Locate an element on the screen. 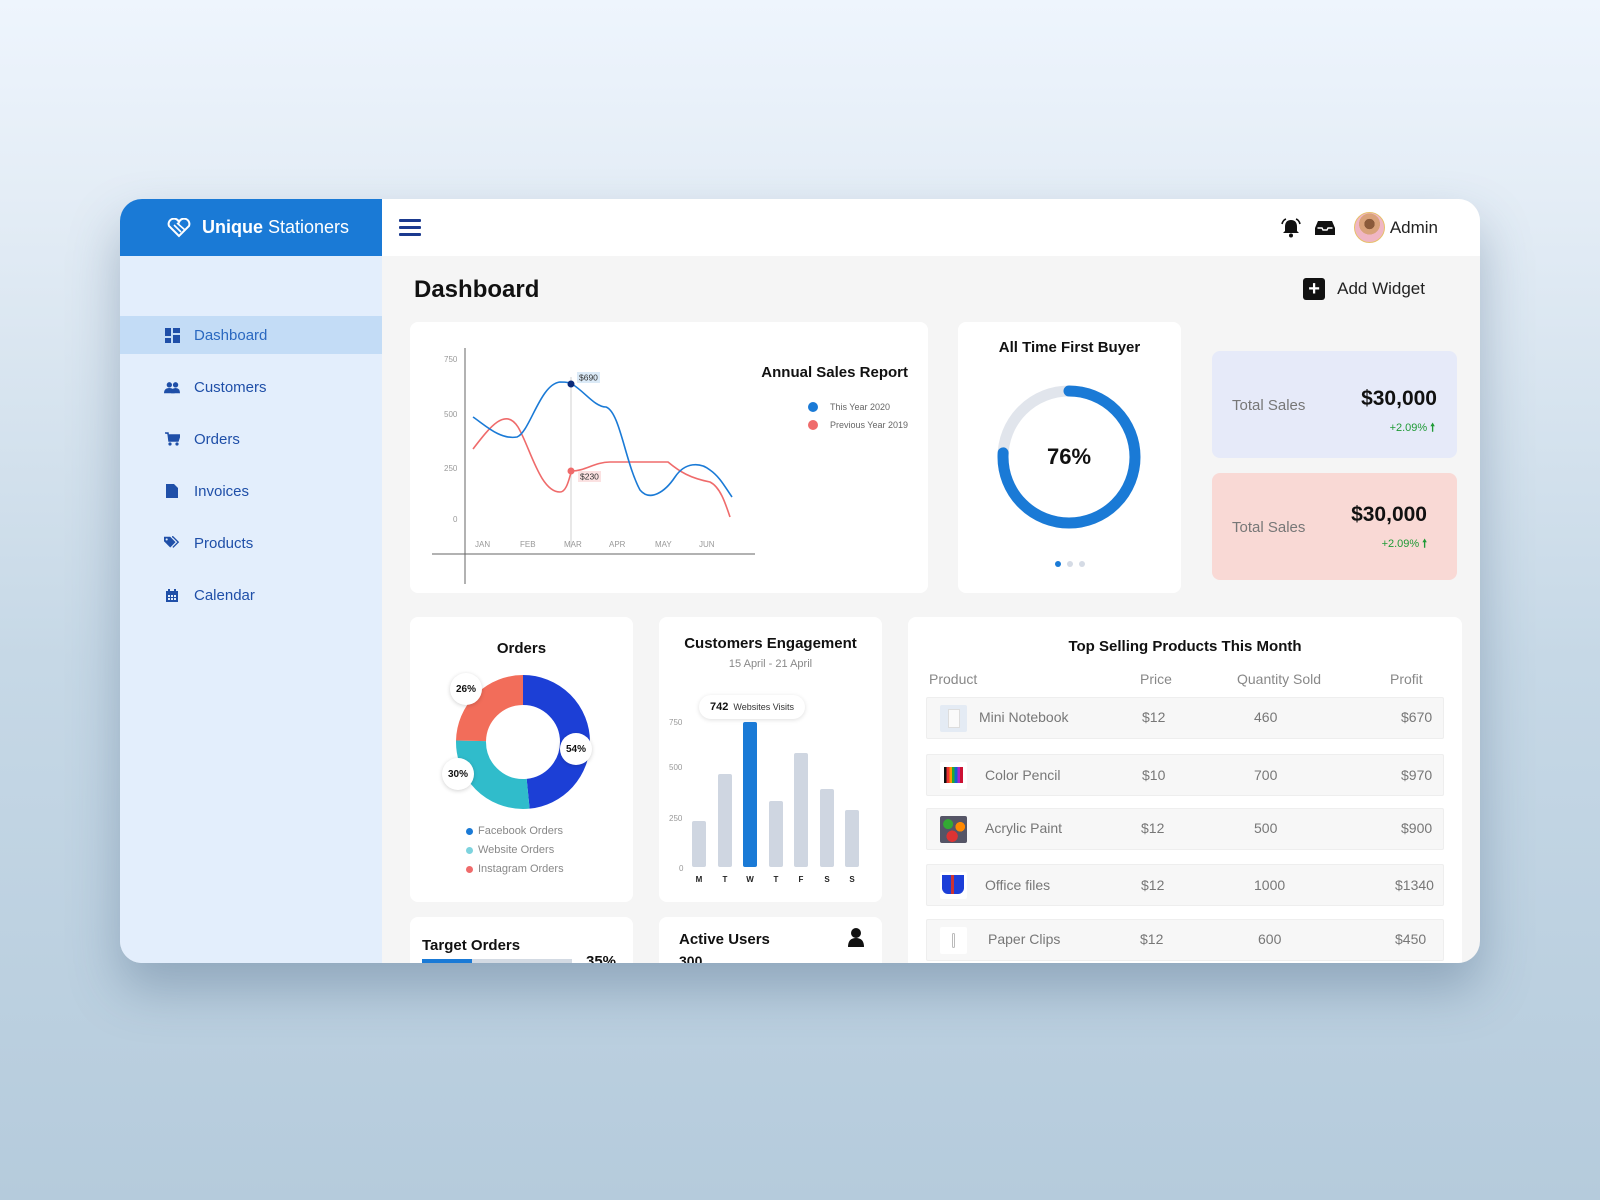 The width and height of the screenshot is (1600, 1200). profit: $970 is located at coordinates (1417, 775).